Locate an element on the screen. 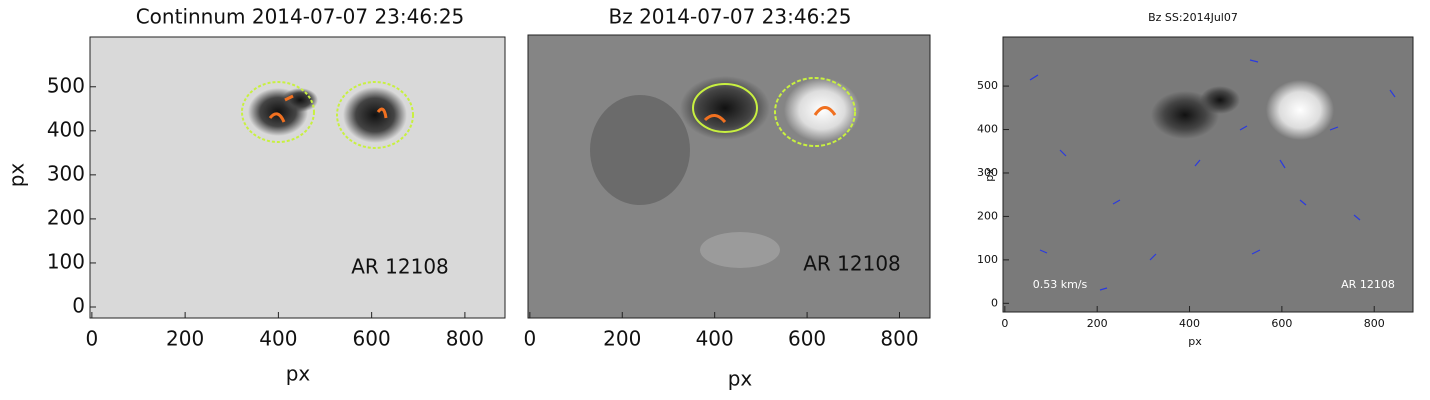 The height and width of the screenshot is (400, 1430). mask is located at coordinates (1000, 348).